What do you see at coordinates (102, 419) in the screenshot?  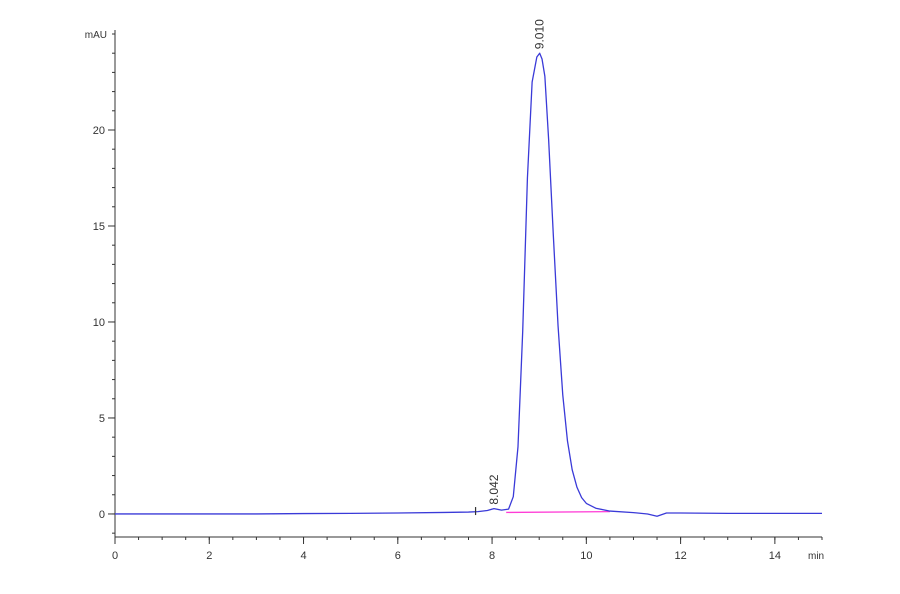 I see `y-tick-label: 5` at bounding box center [102, 419].